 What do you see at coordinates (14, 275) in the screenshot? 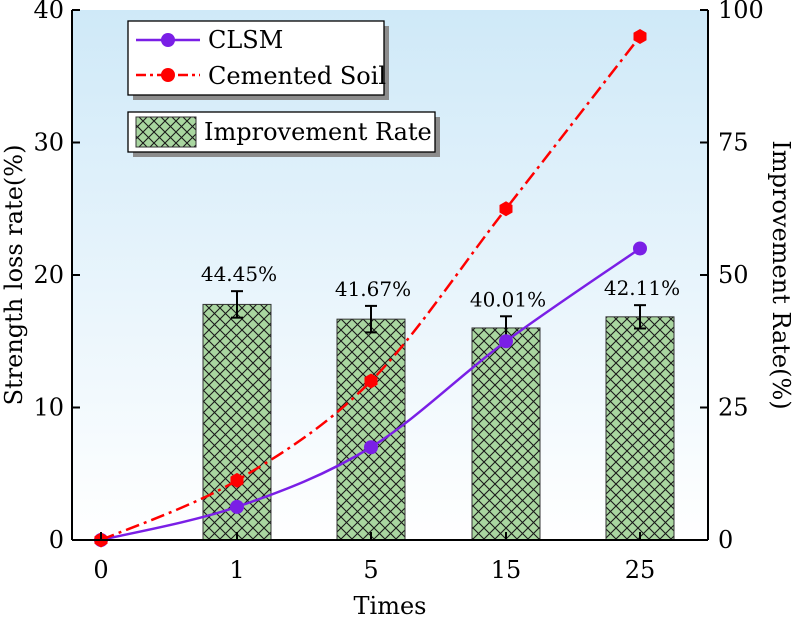
I see `left-axis-title: Strength loss rate(%)` at bounding box center [14, 275].